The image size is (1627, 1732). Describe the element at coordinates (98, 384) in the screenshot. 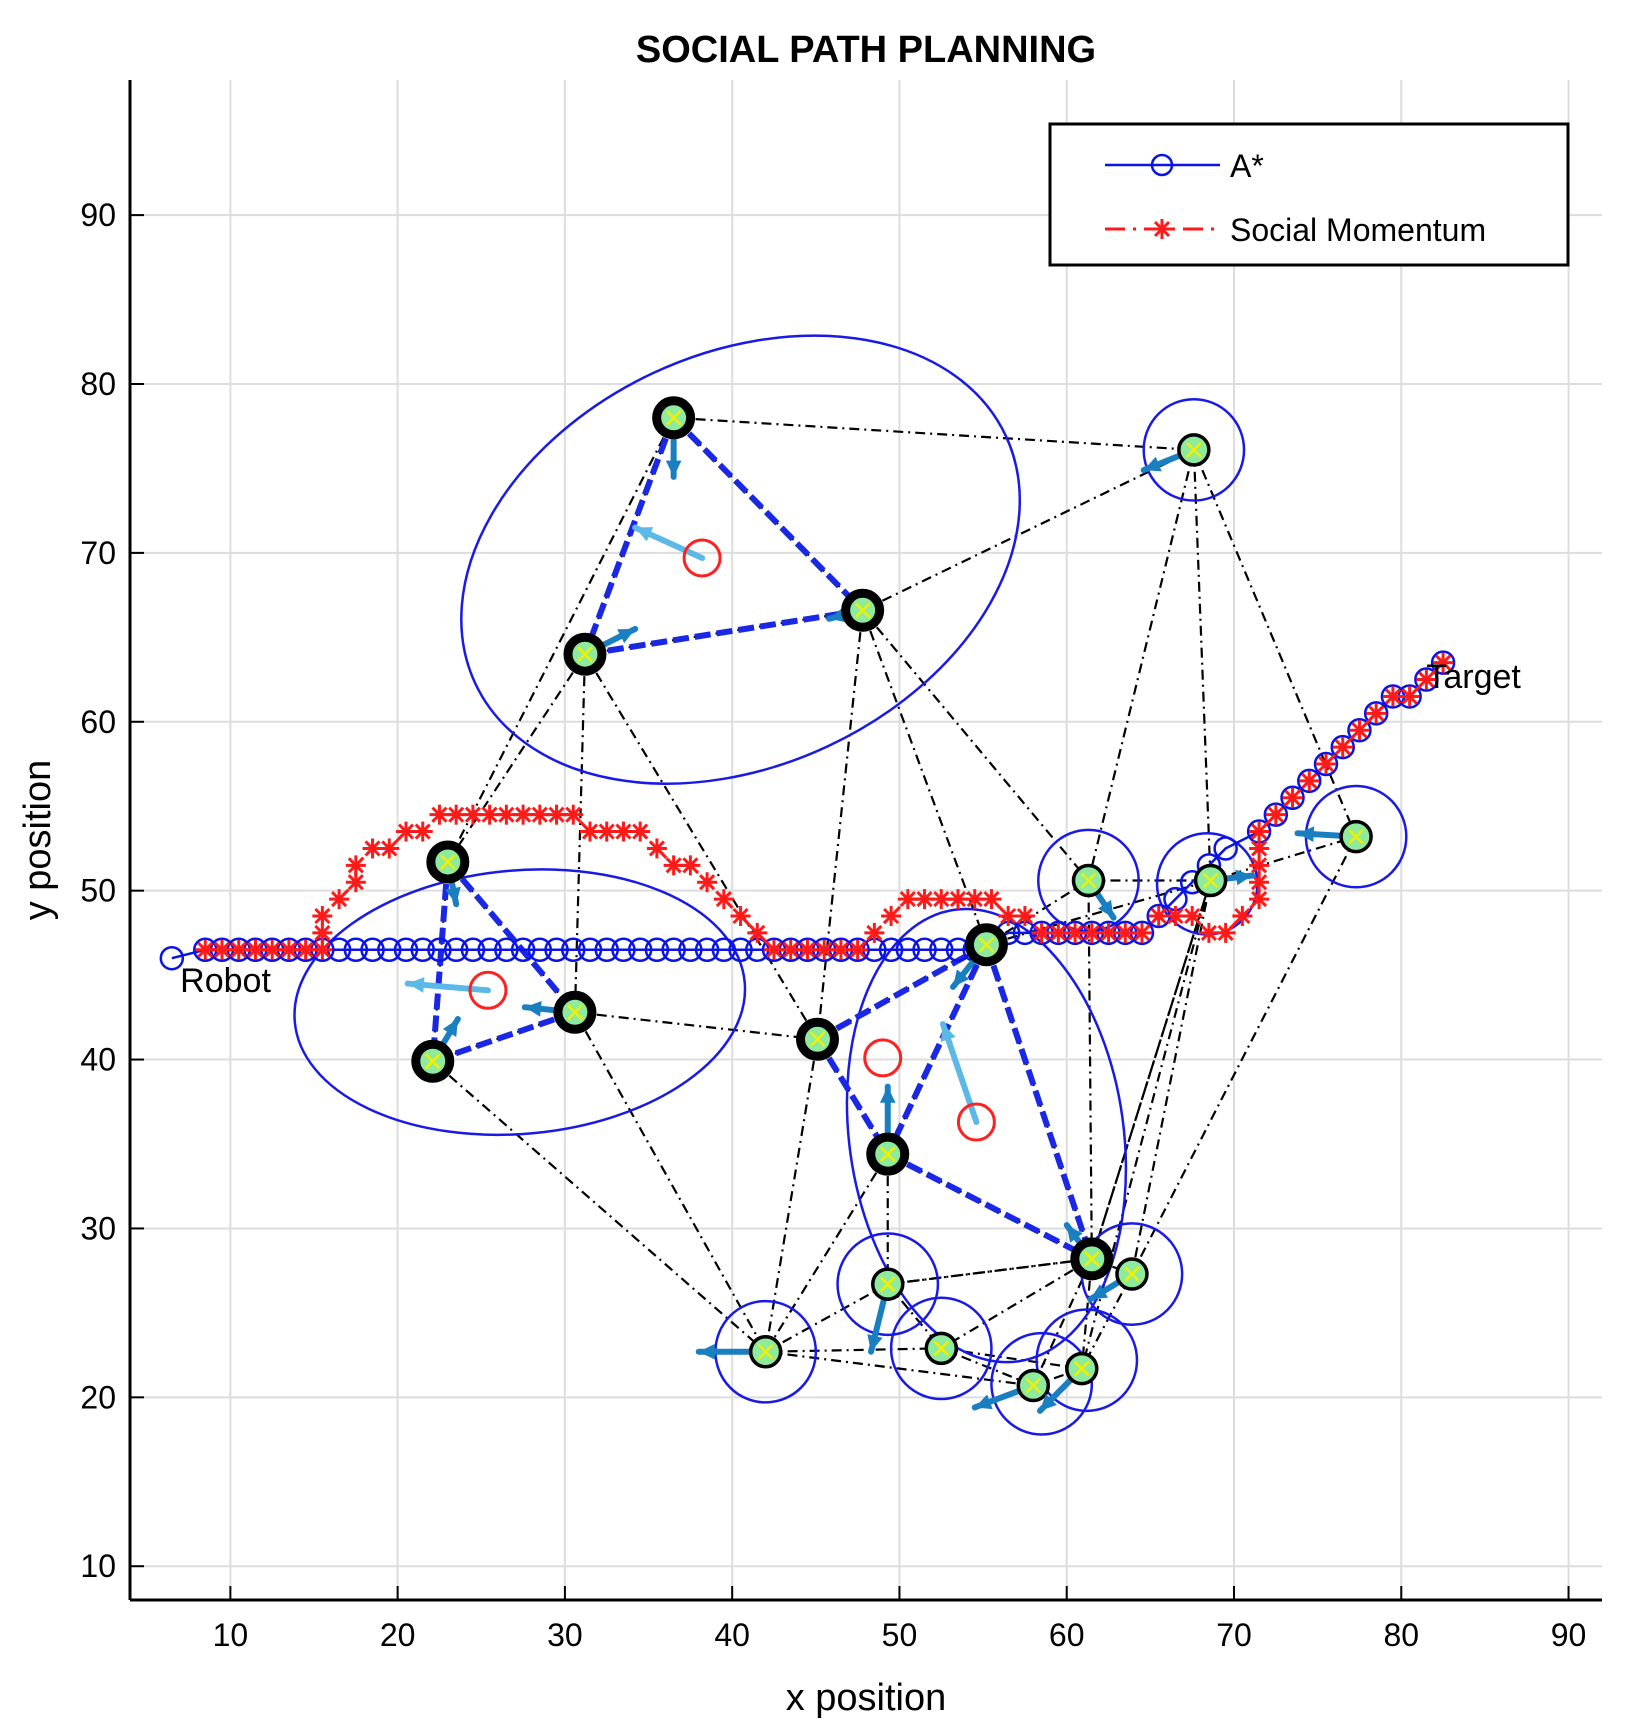

I see `y-tick-label: 80` at that location.